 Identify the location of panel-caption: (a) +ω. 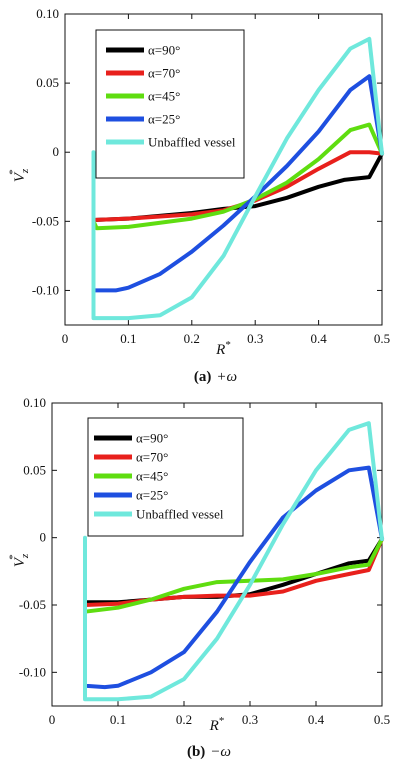
(215, 377).